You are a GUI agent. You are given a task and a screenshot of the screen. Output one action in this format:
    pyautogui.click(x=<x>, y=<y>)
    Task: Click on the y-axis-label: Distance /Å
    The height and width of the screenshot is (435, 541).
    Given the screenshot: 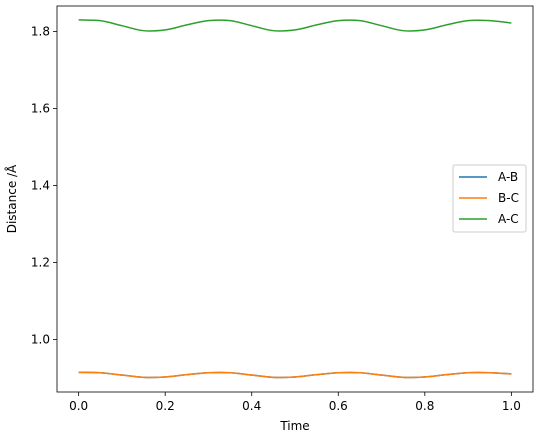 What is the action you would take?
    pyautogui.click(x=11, y=198)
    